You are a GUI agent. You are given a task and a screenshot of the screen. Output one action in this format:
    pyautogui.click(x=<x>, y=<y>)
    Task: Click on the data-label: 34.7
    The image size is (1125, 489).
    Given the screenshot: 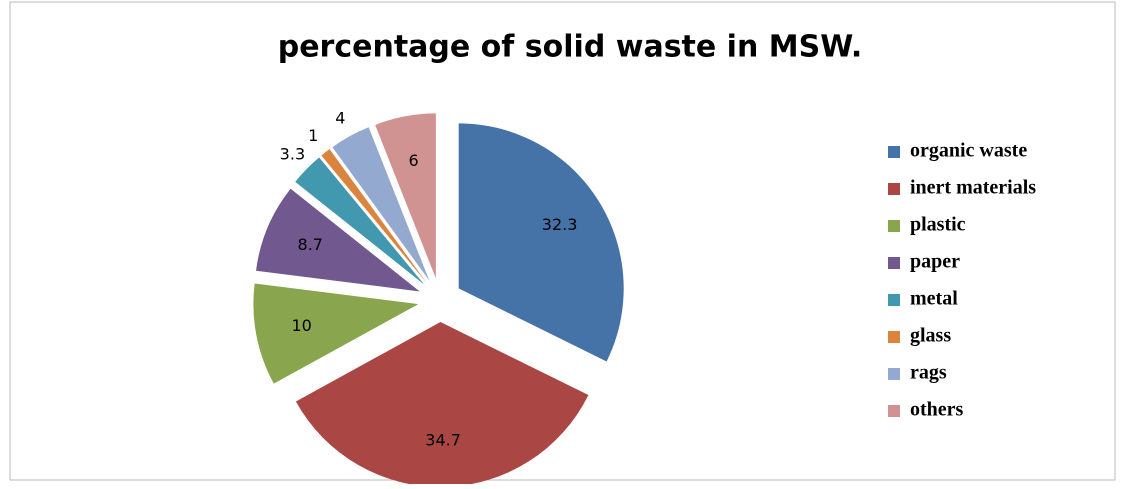 What is the action you would take?
    pyautogui.click(x=443, y=439)
    